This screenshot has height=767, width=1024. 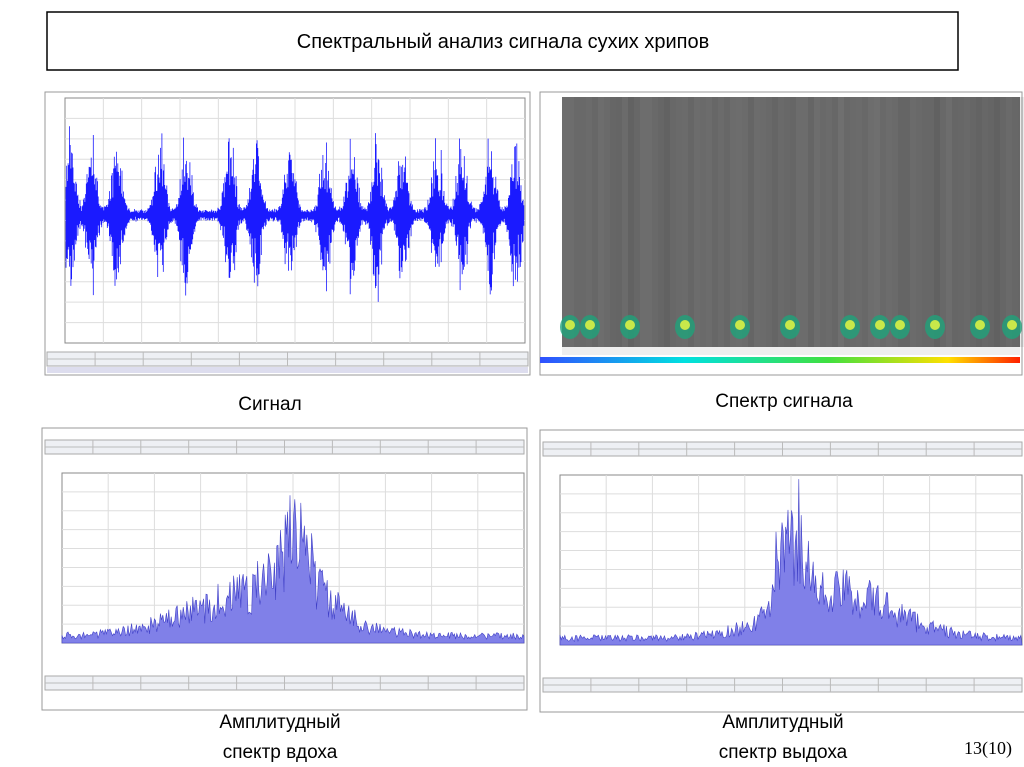 I want to click on caption: Спектр сигнала, so click(x=784, y=401).